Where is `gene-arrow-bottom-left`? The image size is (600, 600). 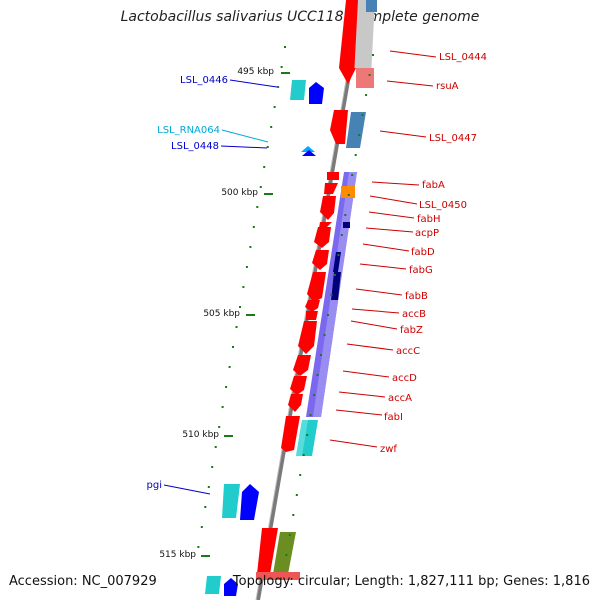 gene-arrow-bottom-left is located at coordinates (231, 587).